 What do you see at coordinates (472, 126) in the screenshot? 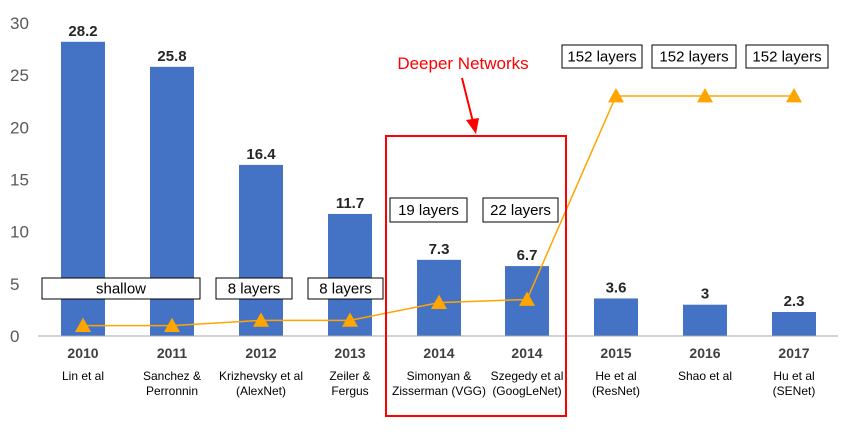
I see `annotation-arrow-head` at bounding box center [472, 126].